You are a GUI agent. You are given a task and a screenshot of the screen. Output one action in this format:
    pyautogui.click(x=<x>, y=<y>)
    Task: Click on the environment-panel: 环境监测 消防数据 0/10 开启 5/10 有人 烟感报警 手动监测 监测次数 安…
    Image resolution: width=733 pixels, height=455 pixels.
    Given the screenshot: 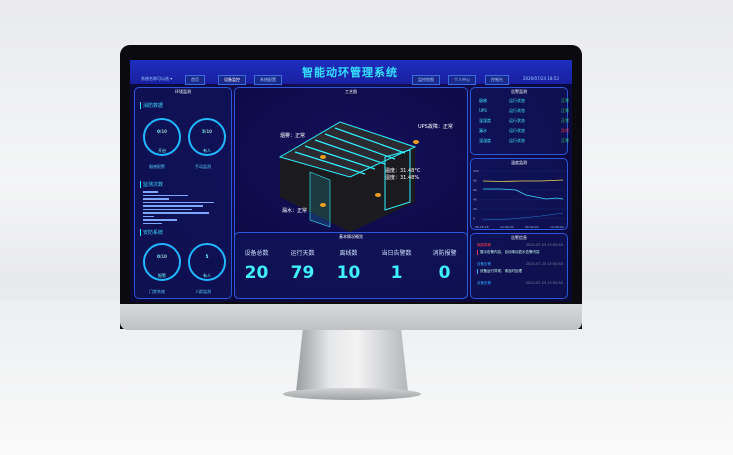 What is the action you would take?
    pyautogui.click(x=183, y=193)
    